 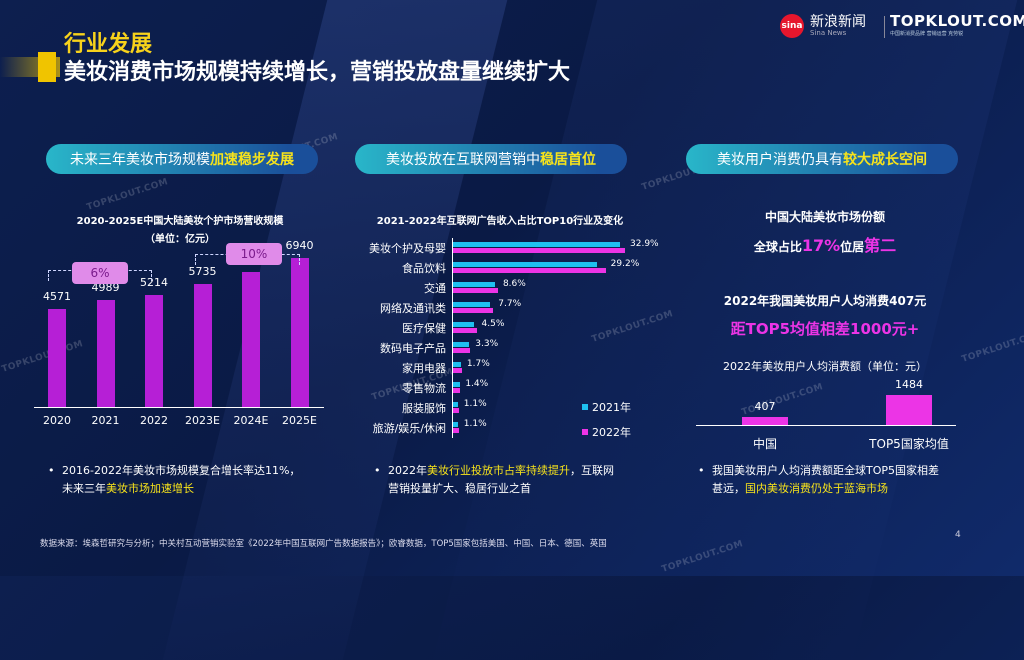 What do you see at coordinates (463, 160) in the screenshot?
I see `banner-text: 美妆投放在互联网营销中` at bounding box center [463, 160].